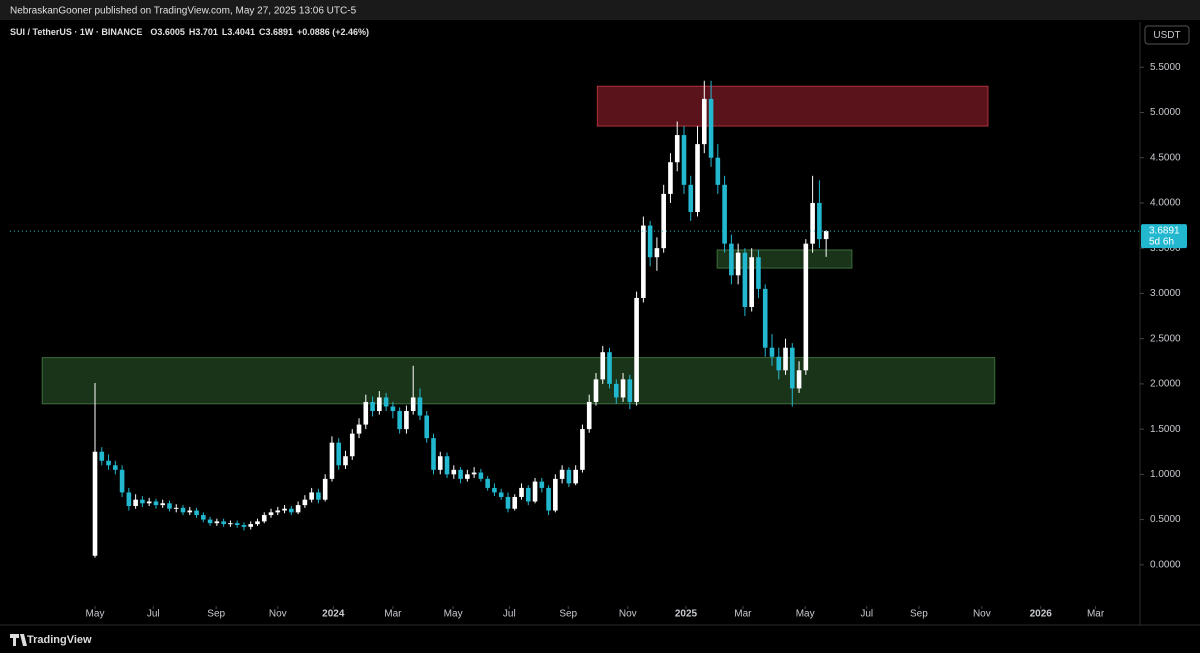 The width and height of the screenshot is (1200, 653). Describe the element at coordinates (59, 640) in the screenshot. I see `logo: TradingView` at that location.